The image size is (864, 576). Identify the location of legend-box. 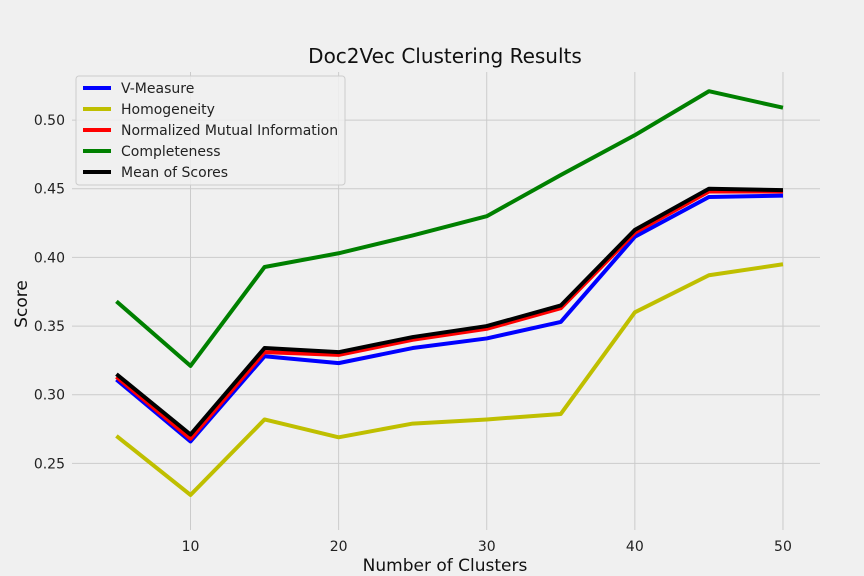
(210, 130).